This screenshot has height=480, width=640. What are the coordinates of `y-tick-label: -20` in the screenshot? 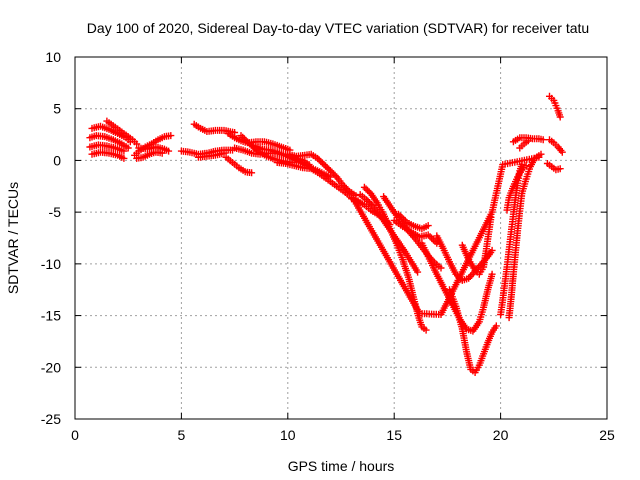 It's located at (51, 367).